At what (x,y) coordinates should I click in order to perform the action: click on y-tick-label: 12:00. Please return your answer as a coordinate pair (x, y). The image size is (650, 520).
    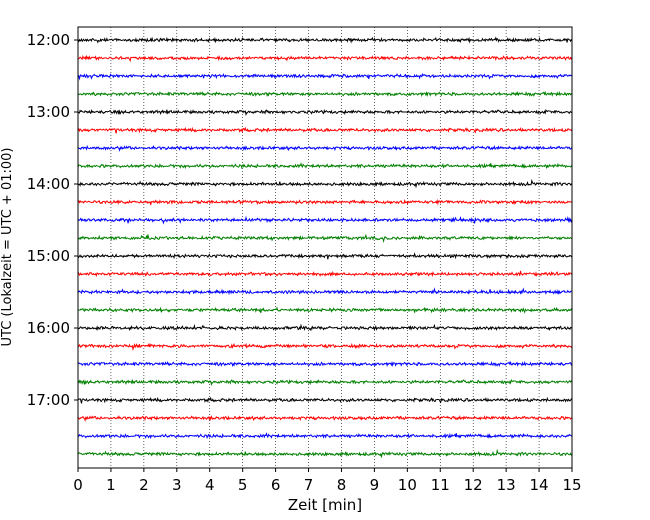
    Looking at the image, I should click on (48, 40).